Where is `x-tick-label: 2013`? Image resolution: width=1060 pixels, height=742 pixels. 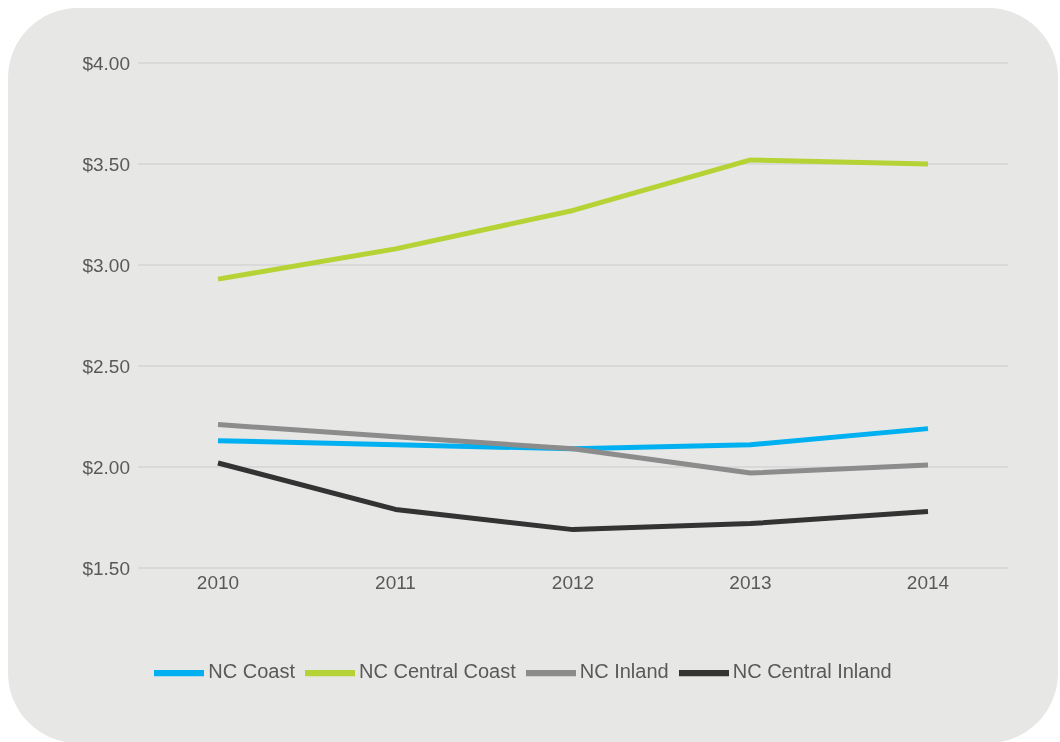
x-tick-label: 2013 is located at coordinates (750, 583).